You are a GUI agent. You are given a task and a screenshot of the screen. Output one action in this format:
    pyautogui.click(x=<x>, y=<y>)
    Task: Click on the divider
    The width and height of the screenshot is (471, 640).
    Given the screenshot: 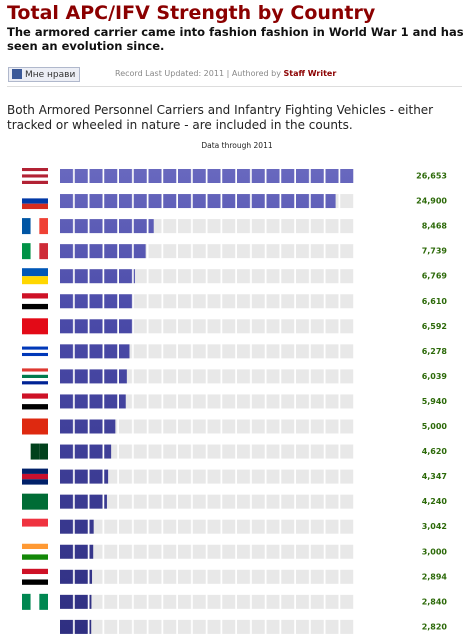 What is the action you would take?
    pyautogui.click(x=234, y=86)
    